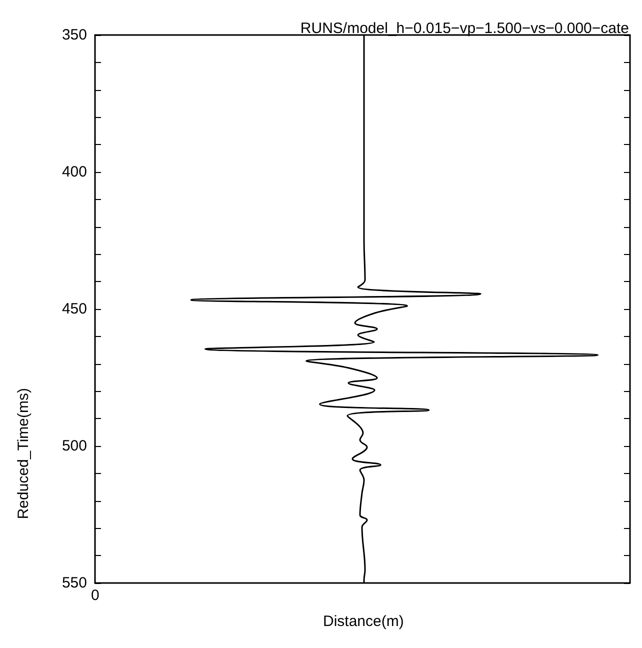 The height and width of the screenshot is (648, 642). What do you see at coordinates (74, 583) in the screenshot?
I see `y-tick-label: 550` at bounding box center [74, 583].